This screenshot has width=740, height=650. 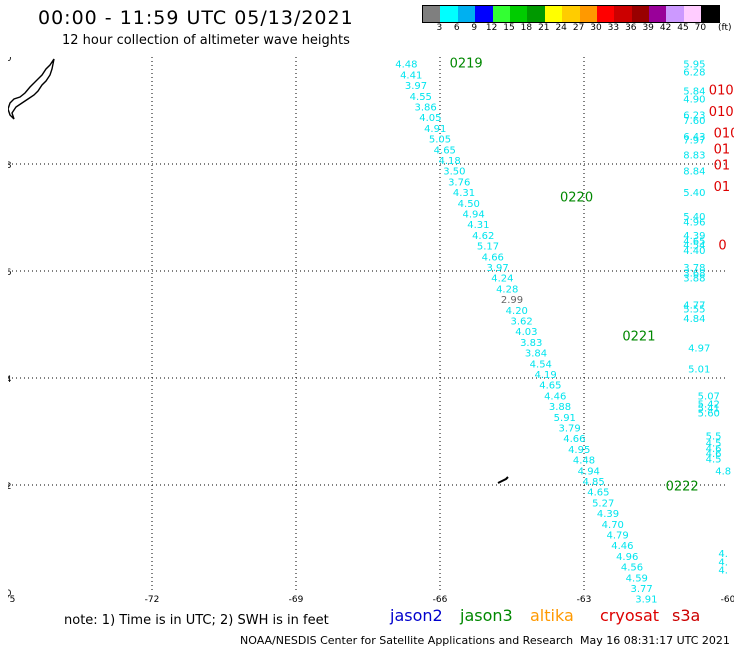 I want to click on x-tick-label: -72, so click(x=152, y=599).